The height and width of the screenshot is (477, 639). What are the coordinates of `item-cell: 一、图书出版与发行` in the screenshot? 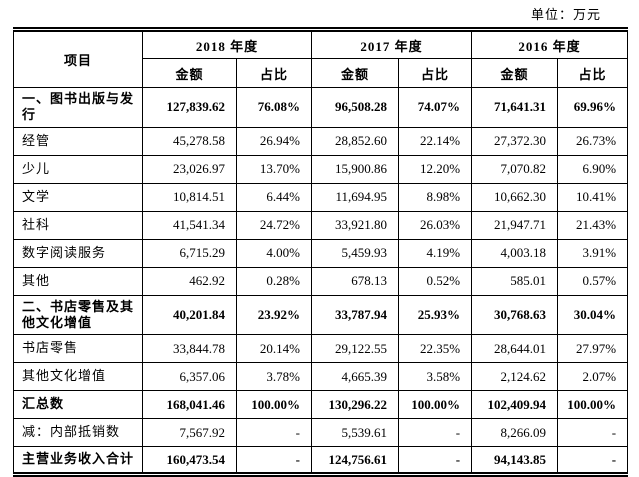 It's located at (78, 107).